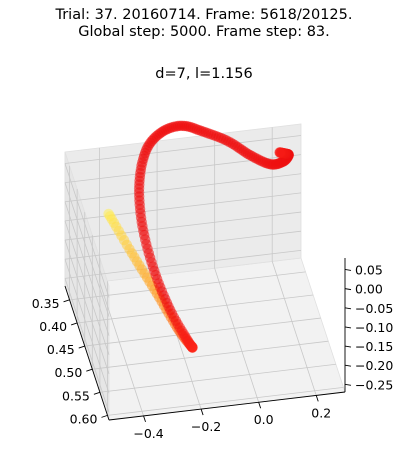 The image size is (408, 468). I want to click on z-tick-label: 0.00, so click(369, 289).